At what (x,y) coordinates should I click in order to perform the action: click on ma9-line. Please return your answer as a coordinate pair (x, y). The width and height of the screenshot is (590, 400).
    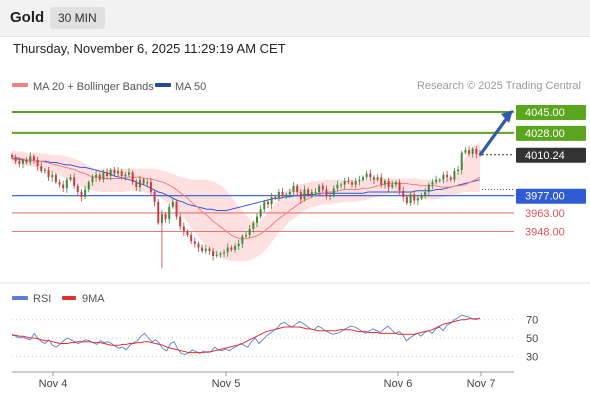
    Looking at the image, I should click on (246, 336).